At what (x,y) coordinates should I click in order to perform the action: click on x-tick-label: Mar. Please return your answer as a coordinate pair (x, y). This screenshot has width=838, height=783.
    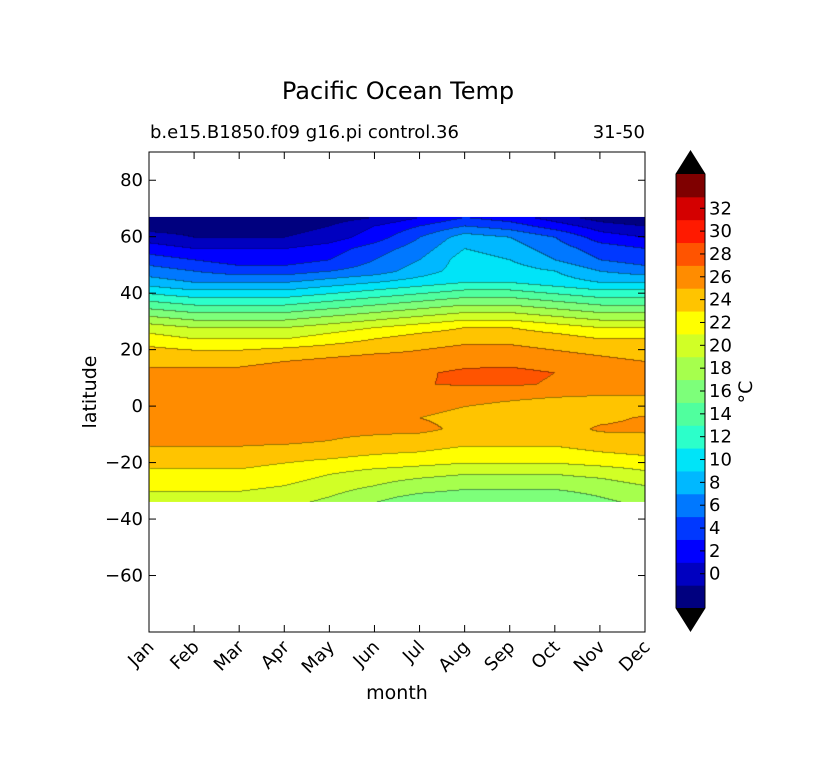
    Looking at the image, I should click on (229, 655).